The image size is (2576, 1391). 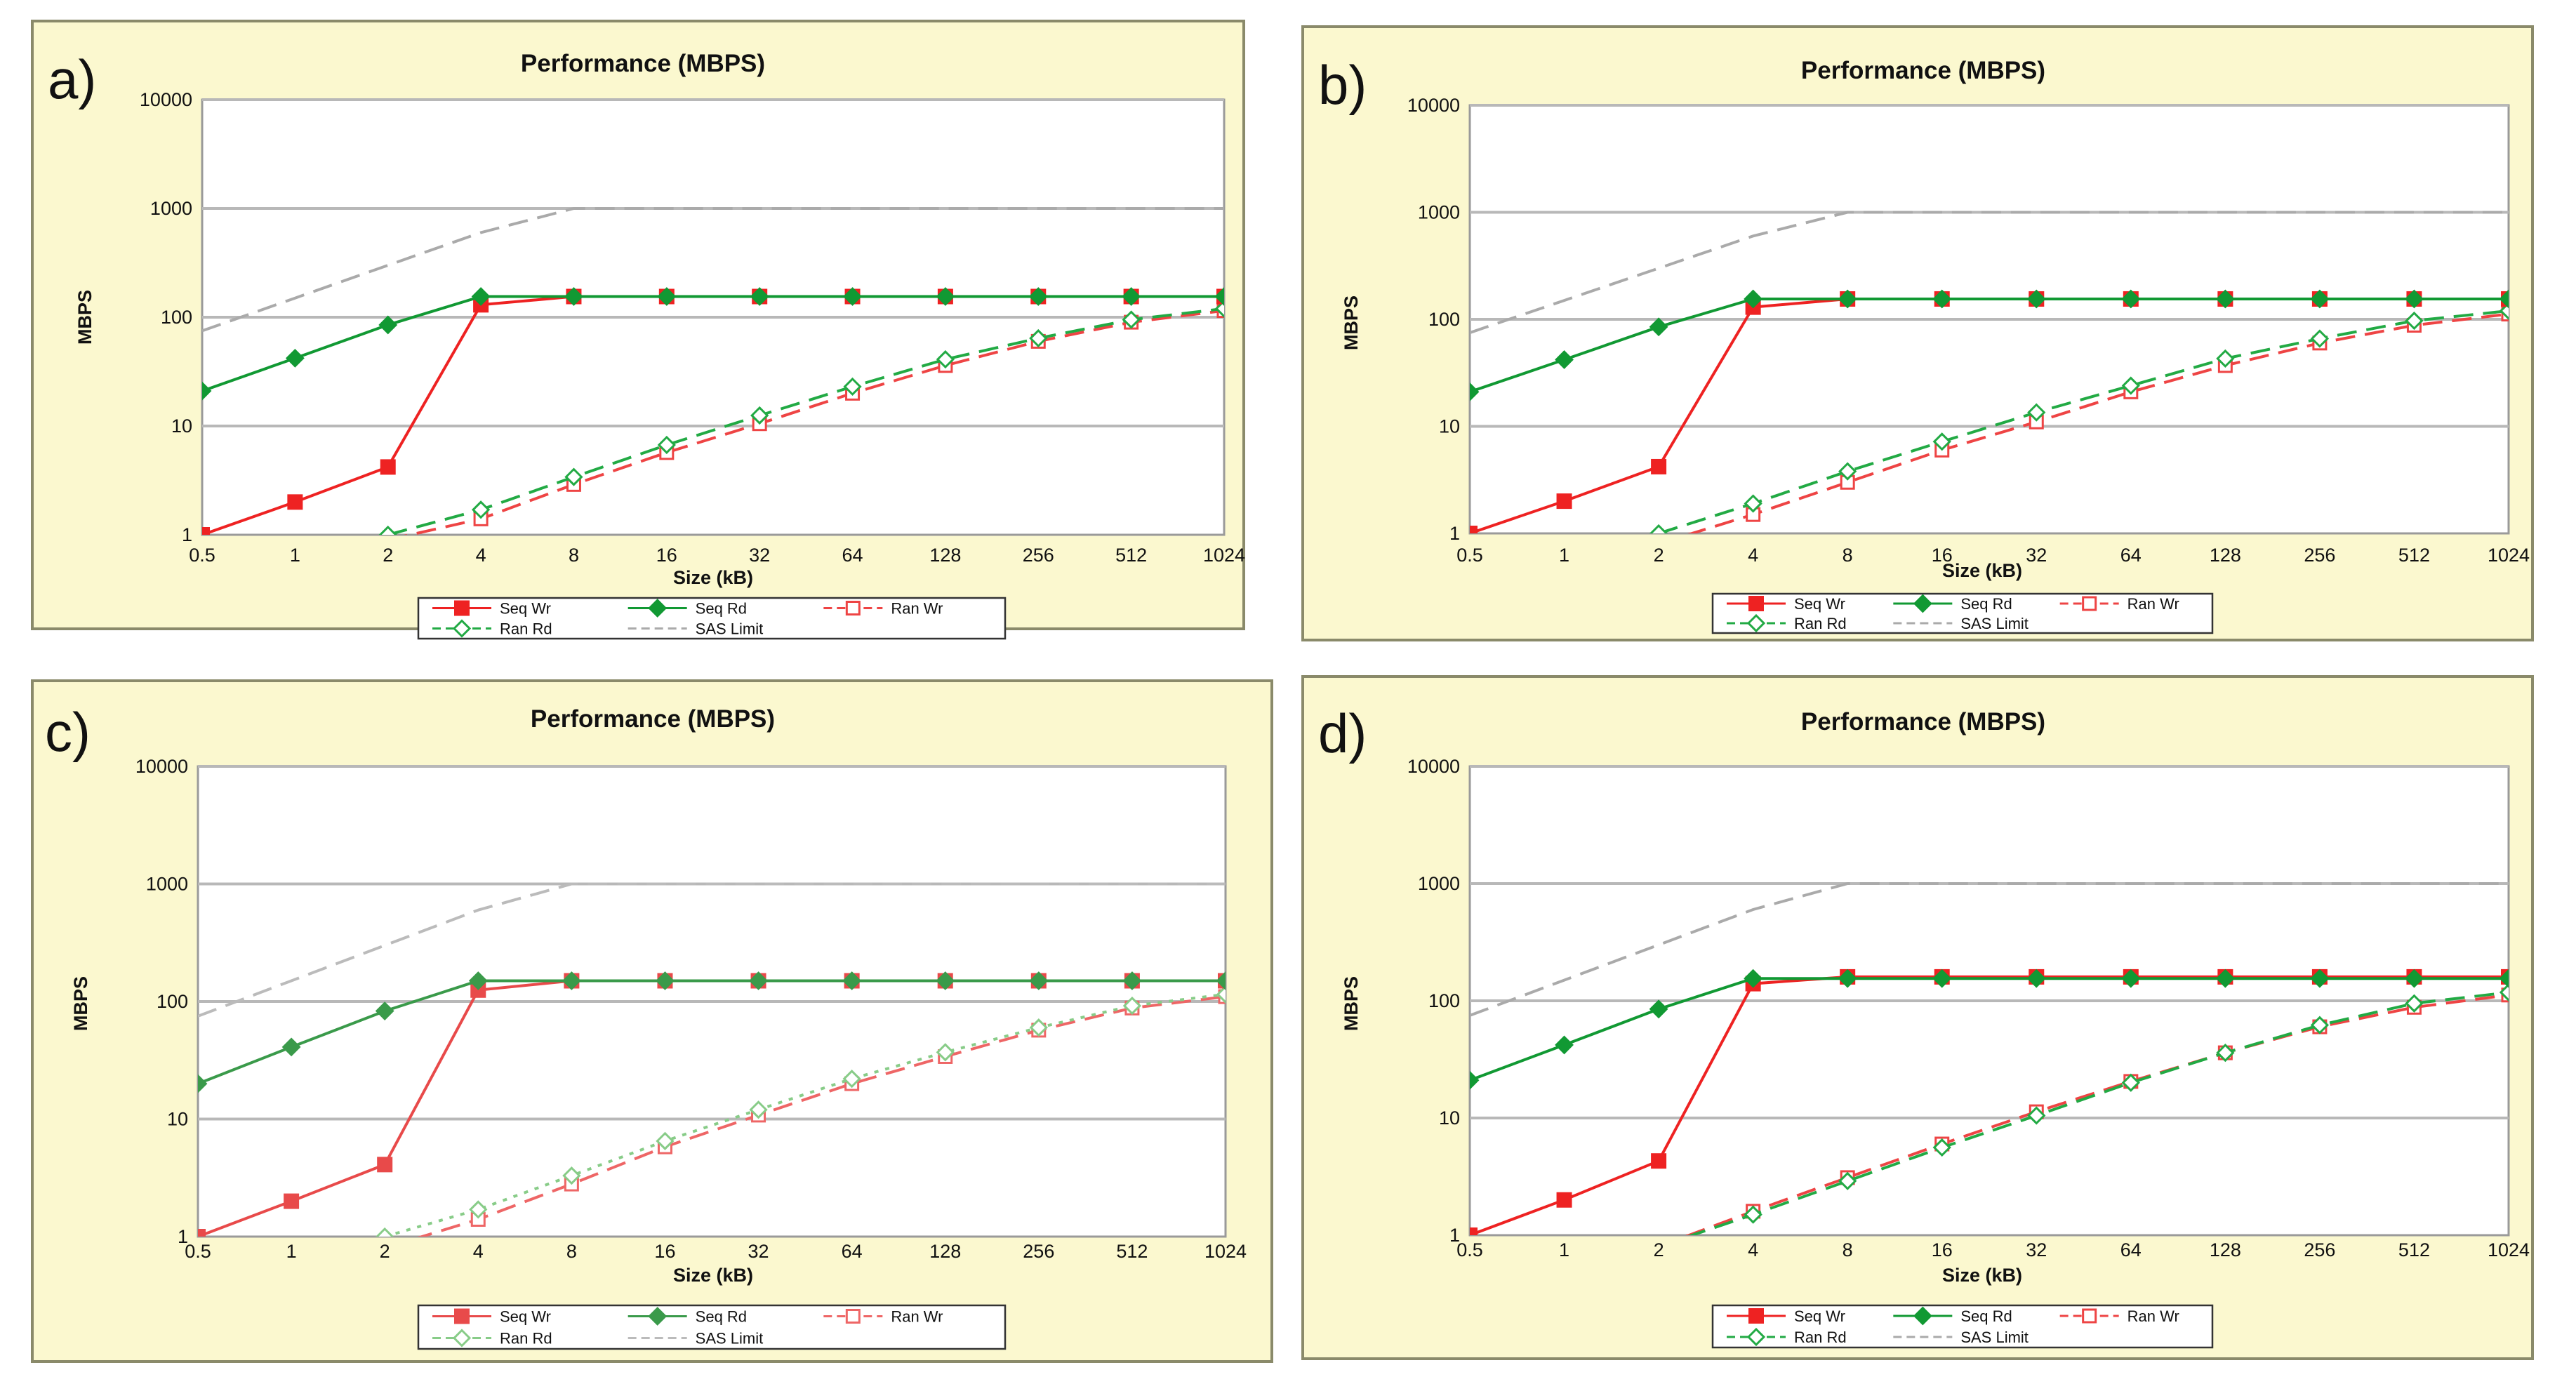 I want to click on x-tick-label: 0.5, so click(x=202, y=555).